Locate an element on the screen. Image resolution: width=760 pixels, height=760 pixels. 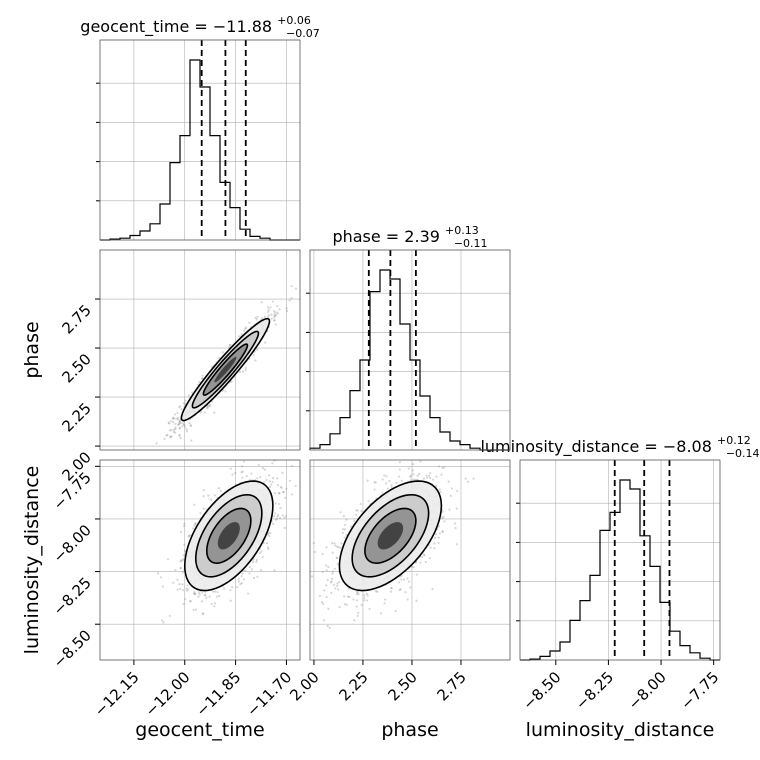
scatter-phase-luminosity_distance is located at coordinates (392, 545).